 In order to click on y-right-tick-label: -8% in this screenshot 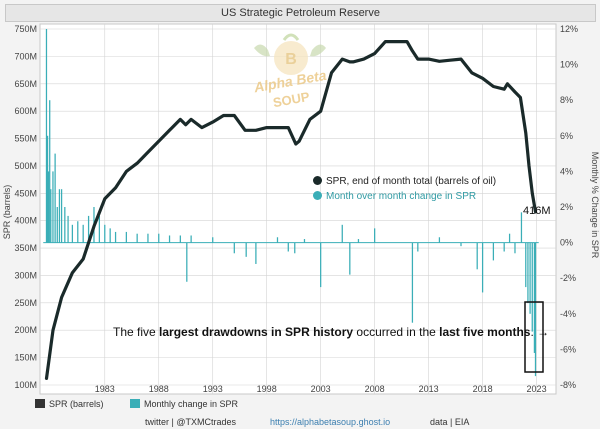, I will do `click(568, 385)`.